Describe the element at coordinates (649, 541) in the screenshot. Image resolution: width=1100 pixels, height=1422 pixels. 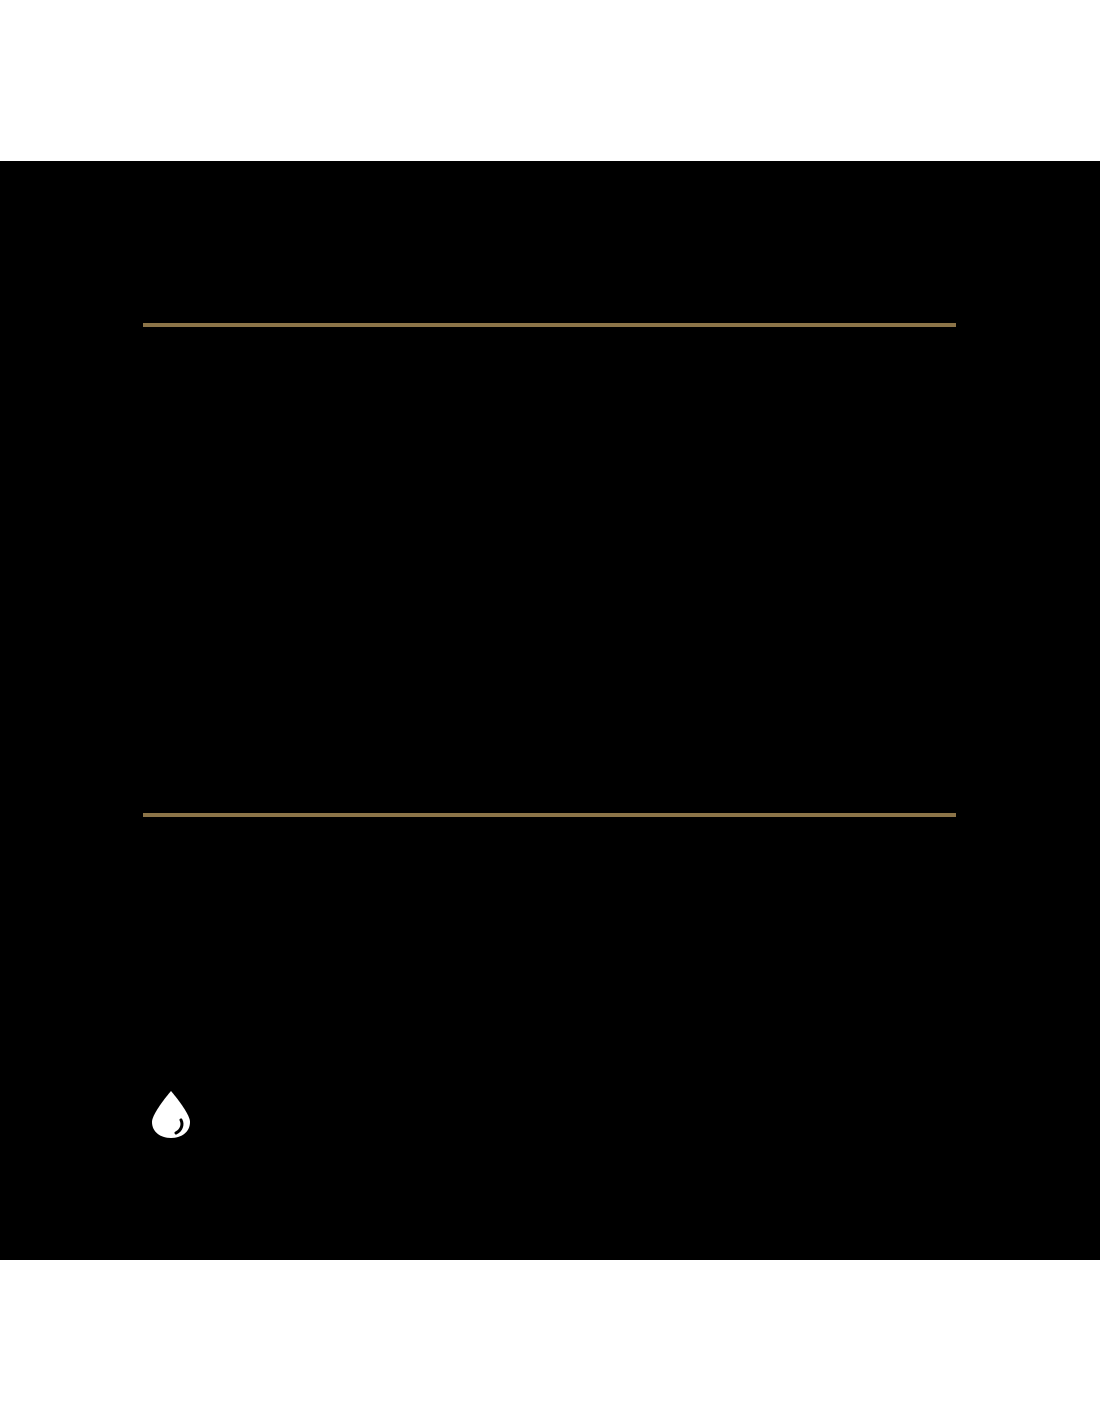
I see `row-toy-dry: 10g - ½ Cup` at that location.